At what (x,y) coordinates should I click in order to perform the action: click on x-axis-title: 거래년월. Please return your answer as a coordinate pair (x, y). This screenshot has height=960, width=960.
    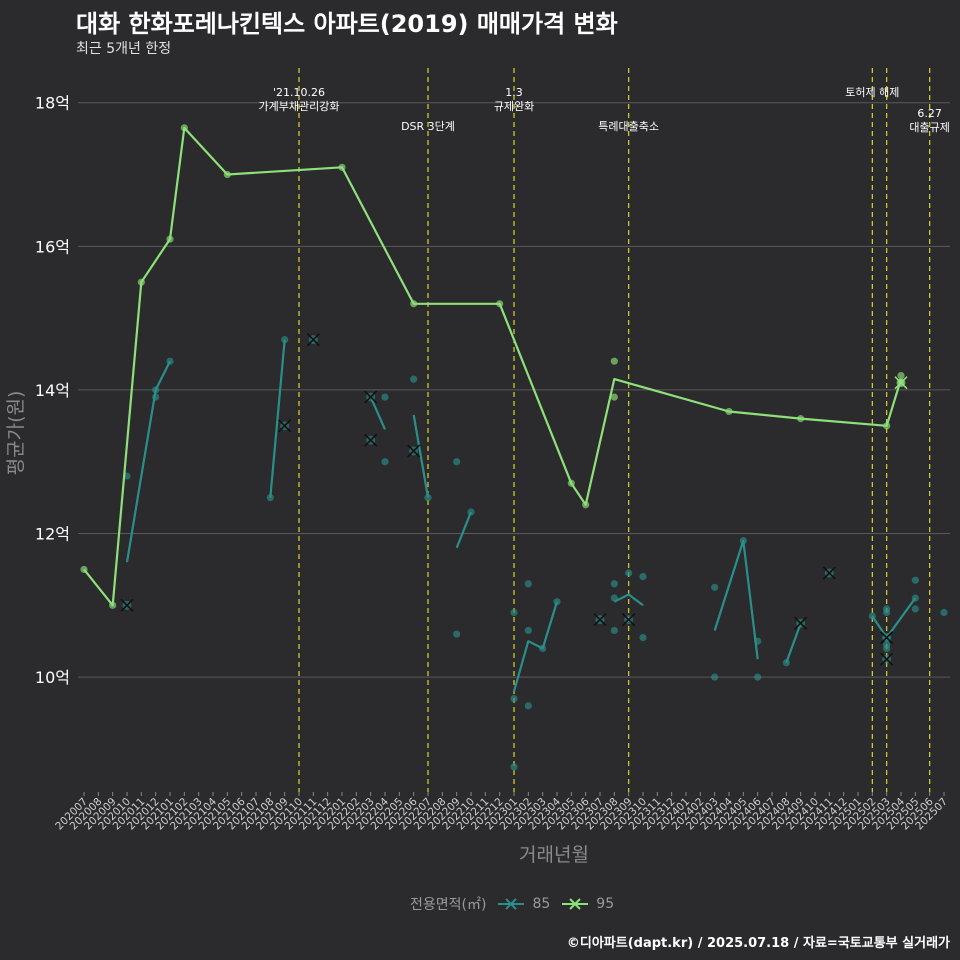
    Looking at the image, I should click on (554, 855).